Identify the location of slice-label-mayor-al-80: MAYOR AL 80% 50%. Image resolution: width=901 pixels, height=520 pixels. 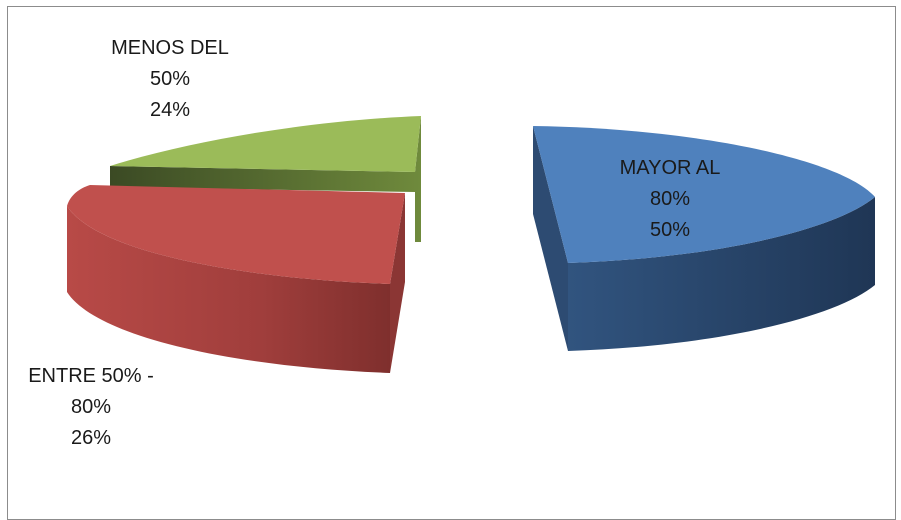
(670, 199).